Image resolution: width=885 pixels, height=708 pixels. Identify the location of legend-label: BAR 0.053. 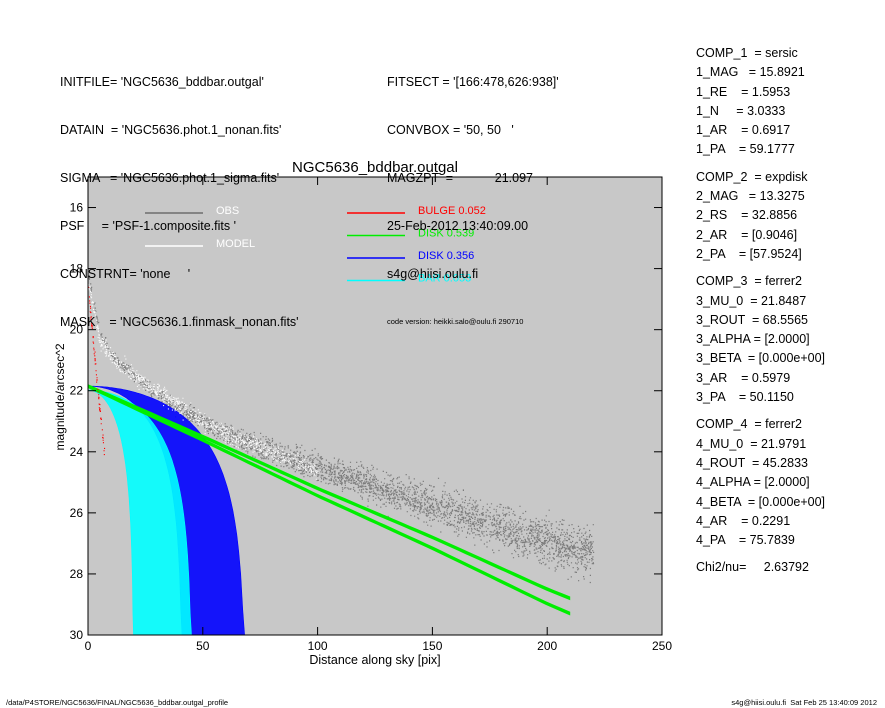
(444, 279).